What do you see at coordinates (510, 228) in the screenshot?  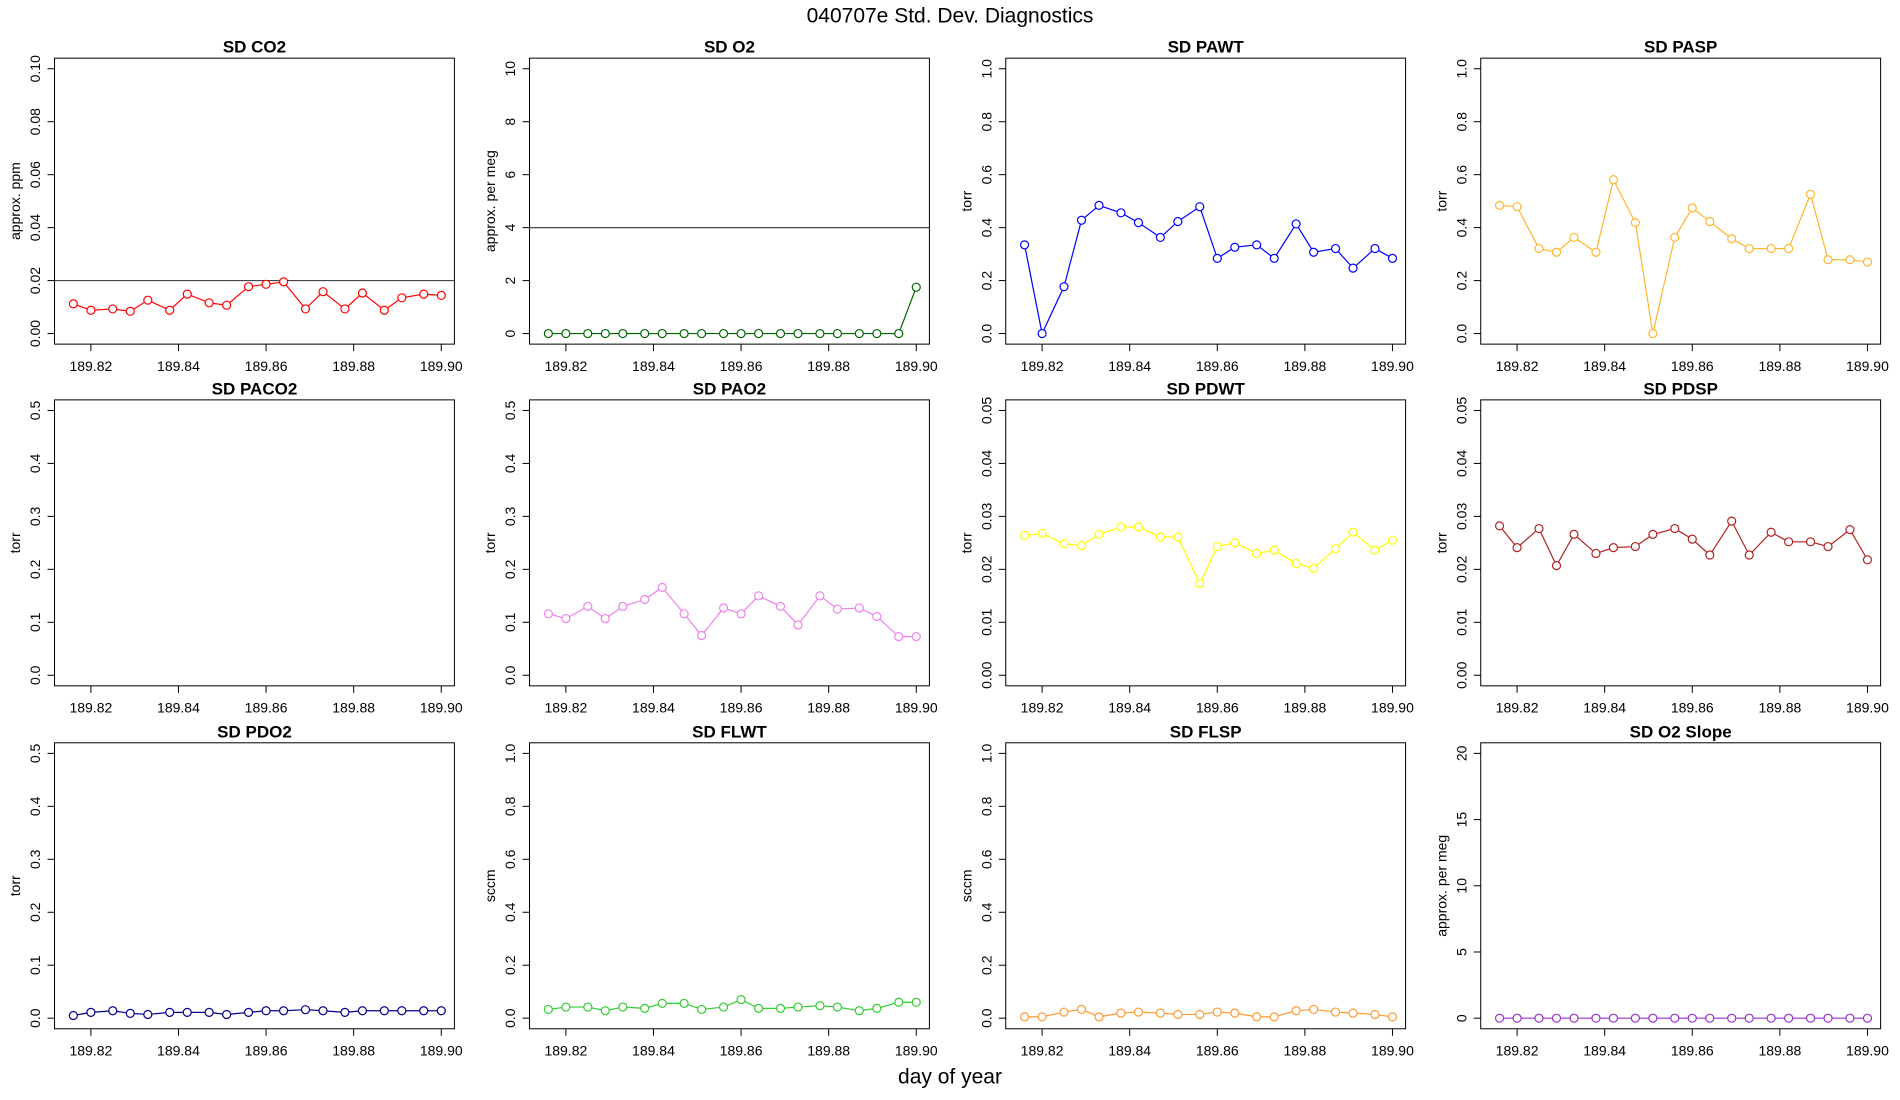 I see `y-tick-label: 4` at bounding box center [510, 228].